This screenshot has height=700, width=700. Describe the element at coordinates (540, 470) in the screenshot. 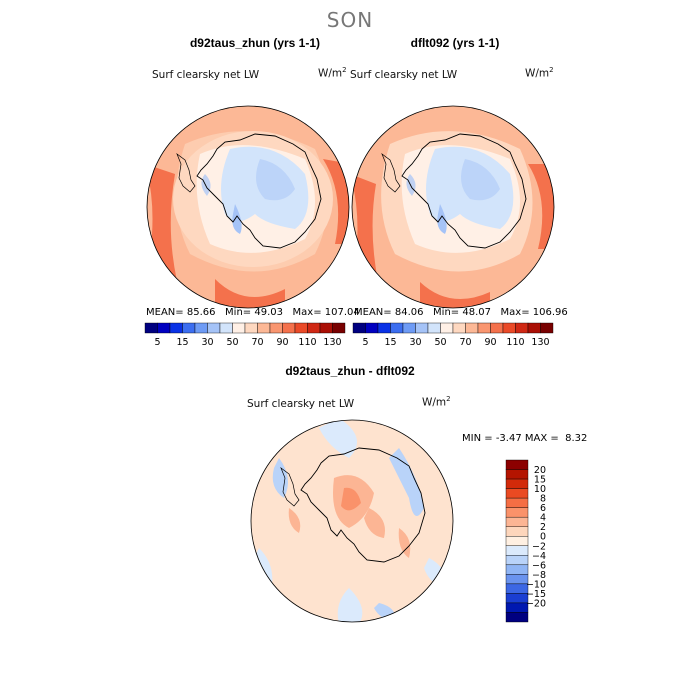

I see `diff-colorbar-tick-label: 20` at that location.